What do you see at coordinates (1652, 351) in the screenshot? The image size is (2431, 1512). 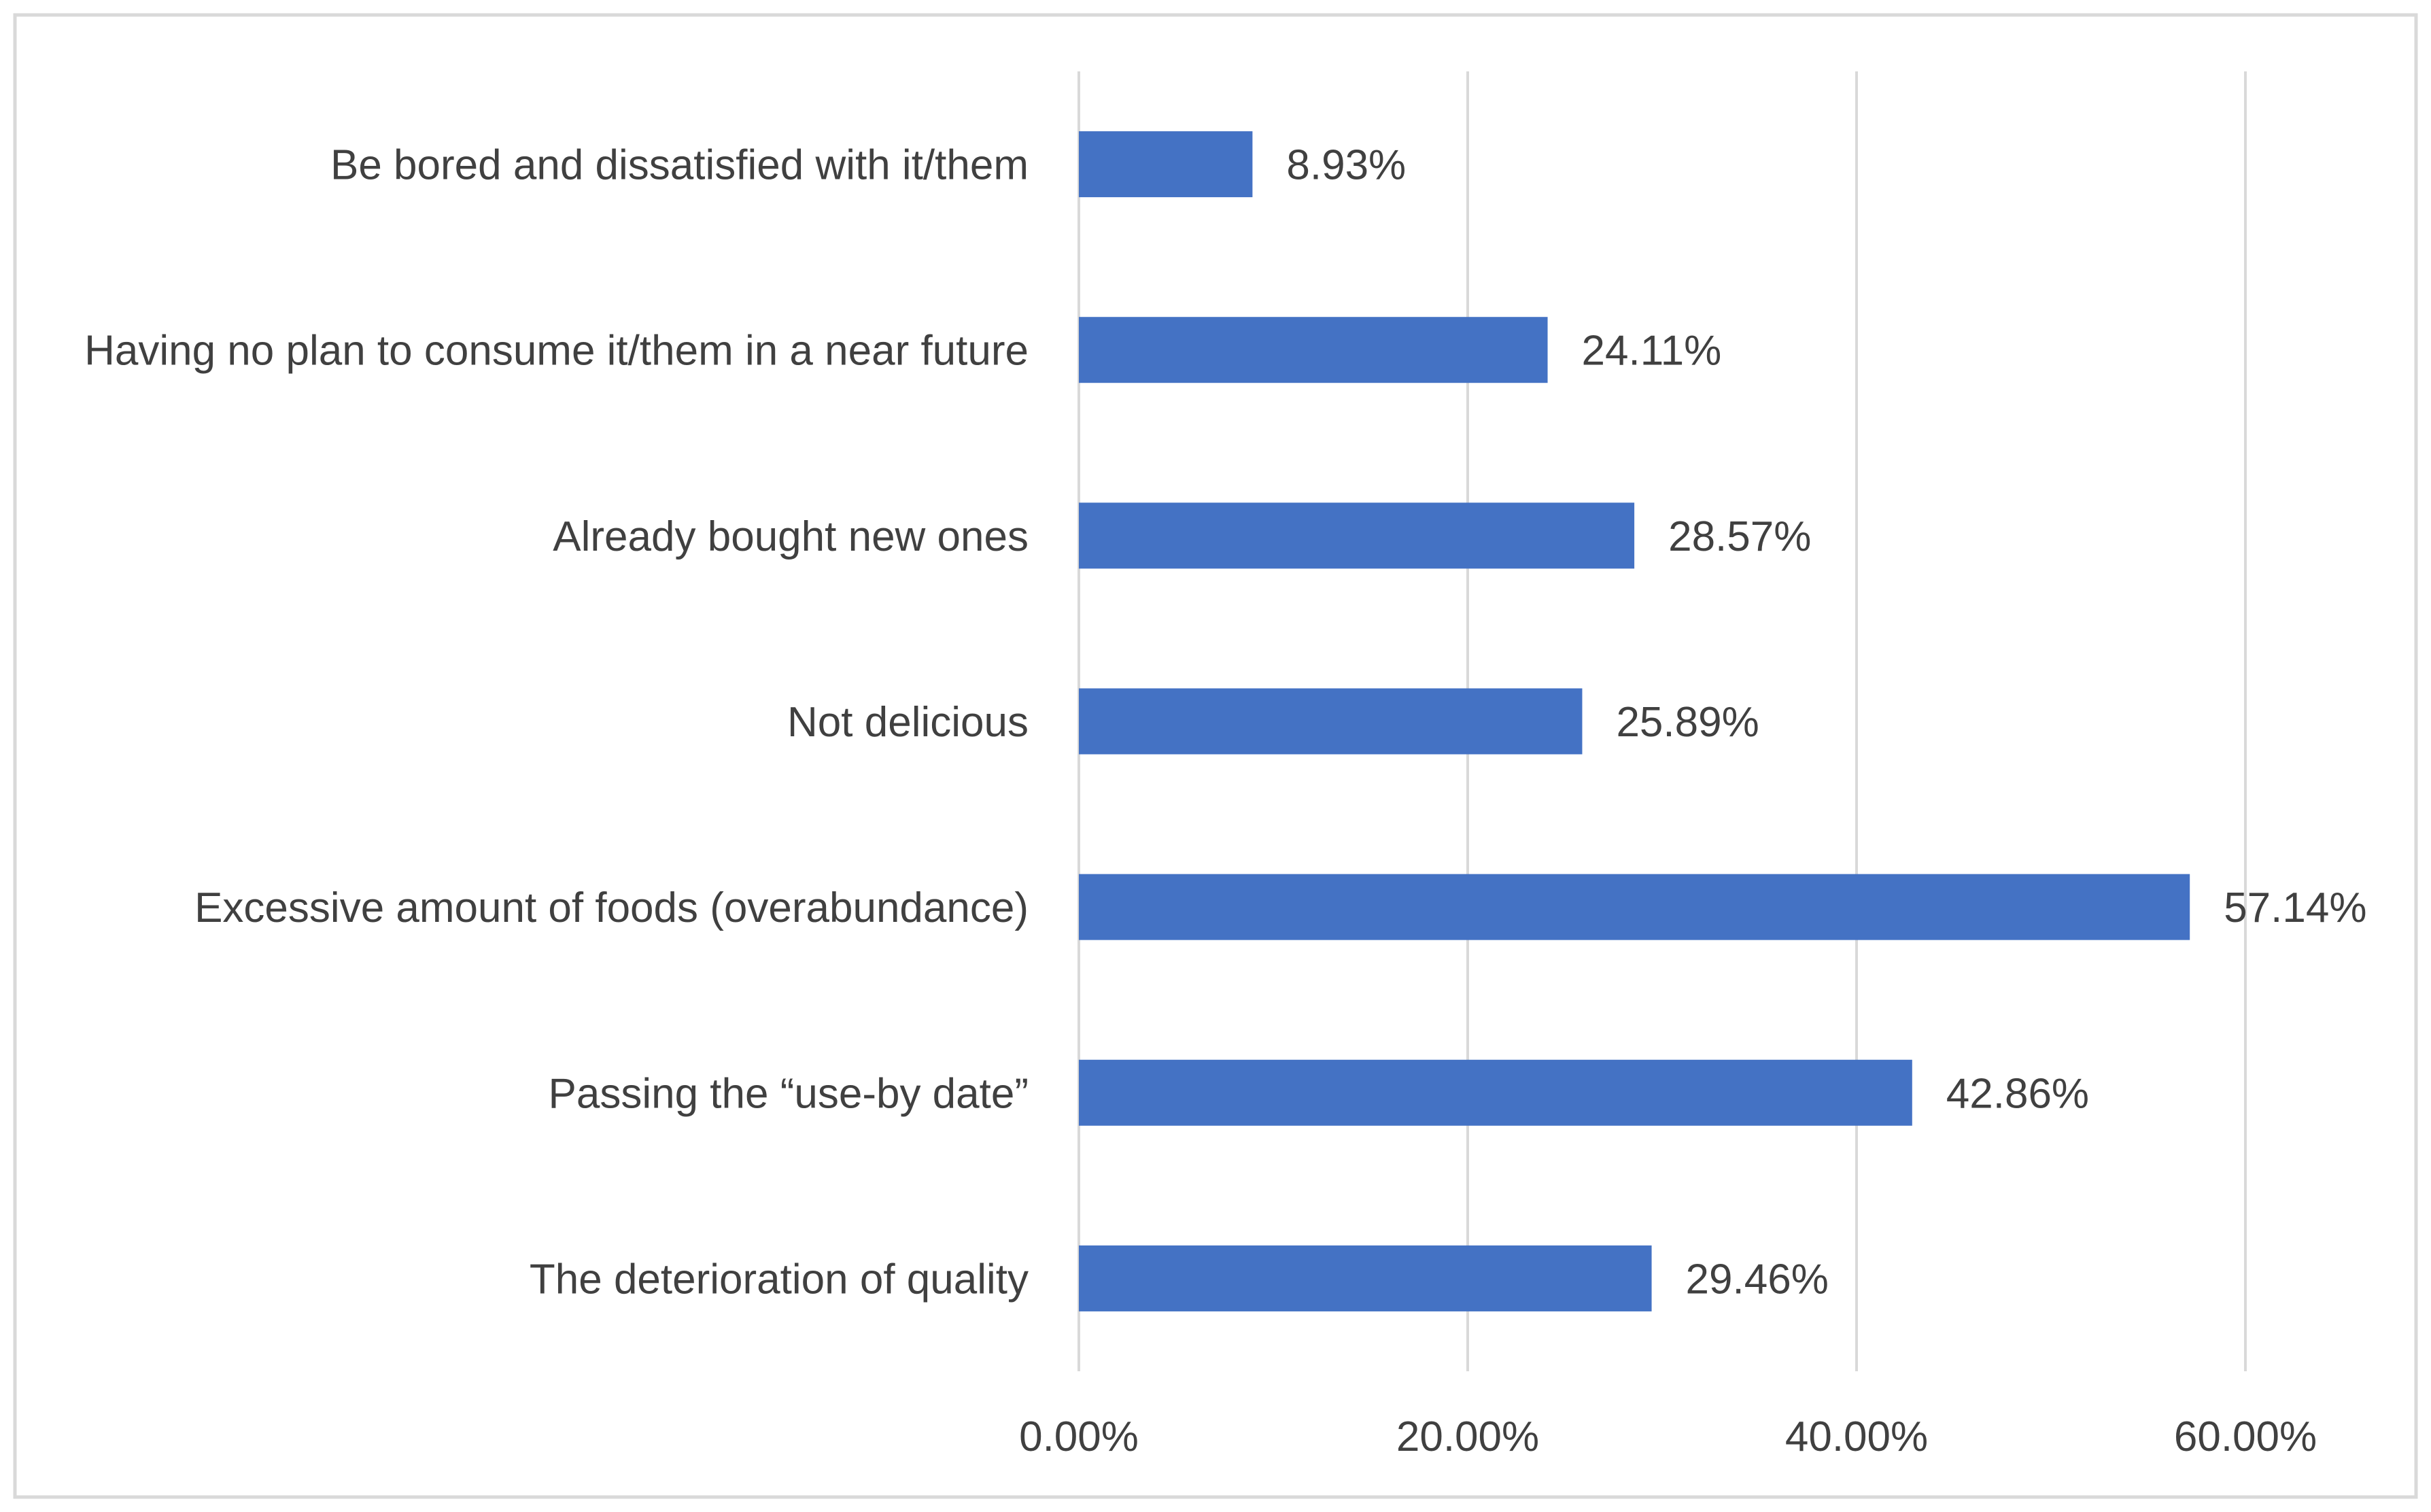 I see `bar-value-label: 24.11%` at bounding box center [1652, 351].